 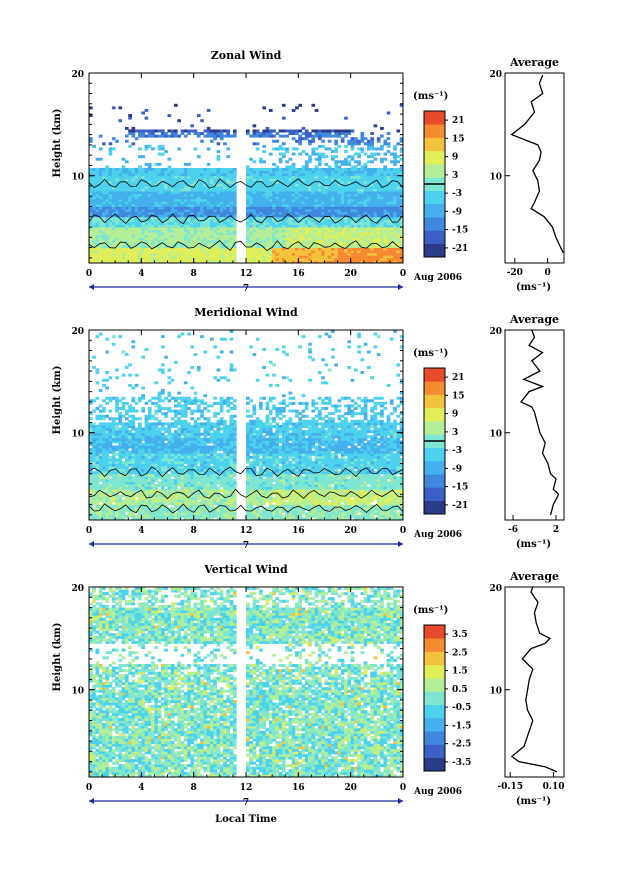 I want to click on x-tick-label: 20, so click(x=350, y=274).